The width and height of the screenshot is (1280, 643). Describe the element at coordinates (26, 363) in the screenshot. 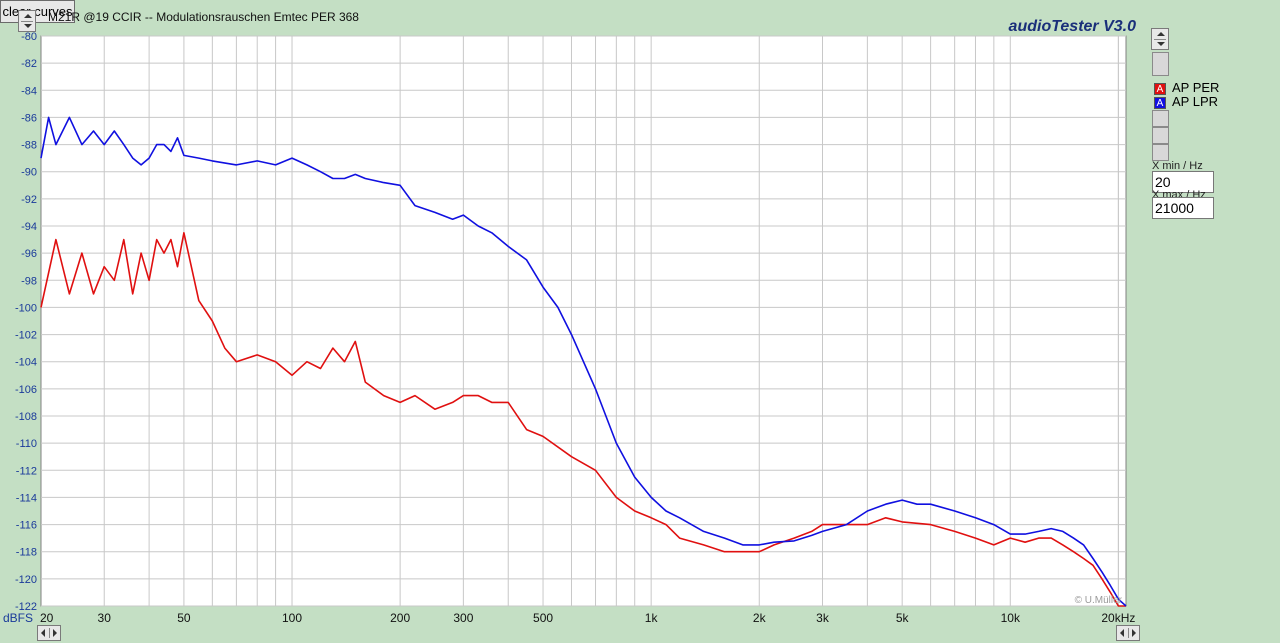

I see `y-tick-label: -104` at that location.